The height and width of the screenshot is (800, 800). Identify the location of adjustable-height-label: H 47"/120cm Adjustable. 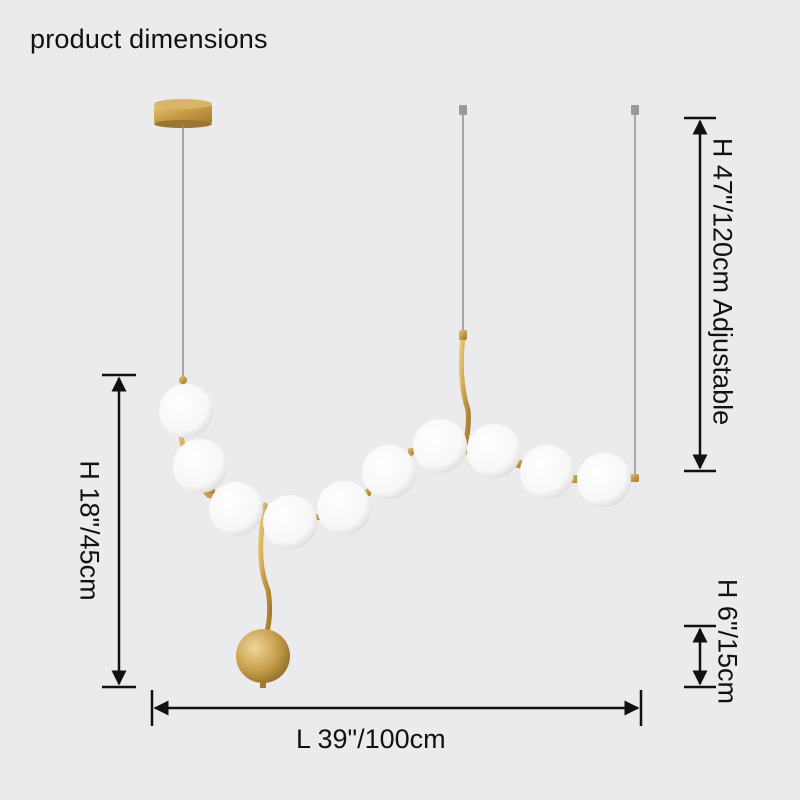
(722, 281).